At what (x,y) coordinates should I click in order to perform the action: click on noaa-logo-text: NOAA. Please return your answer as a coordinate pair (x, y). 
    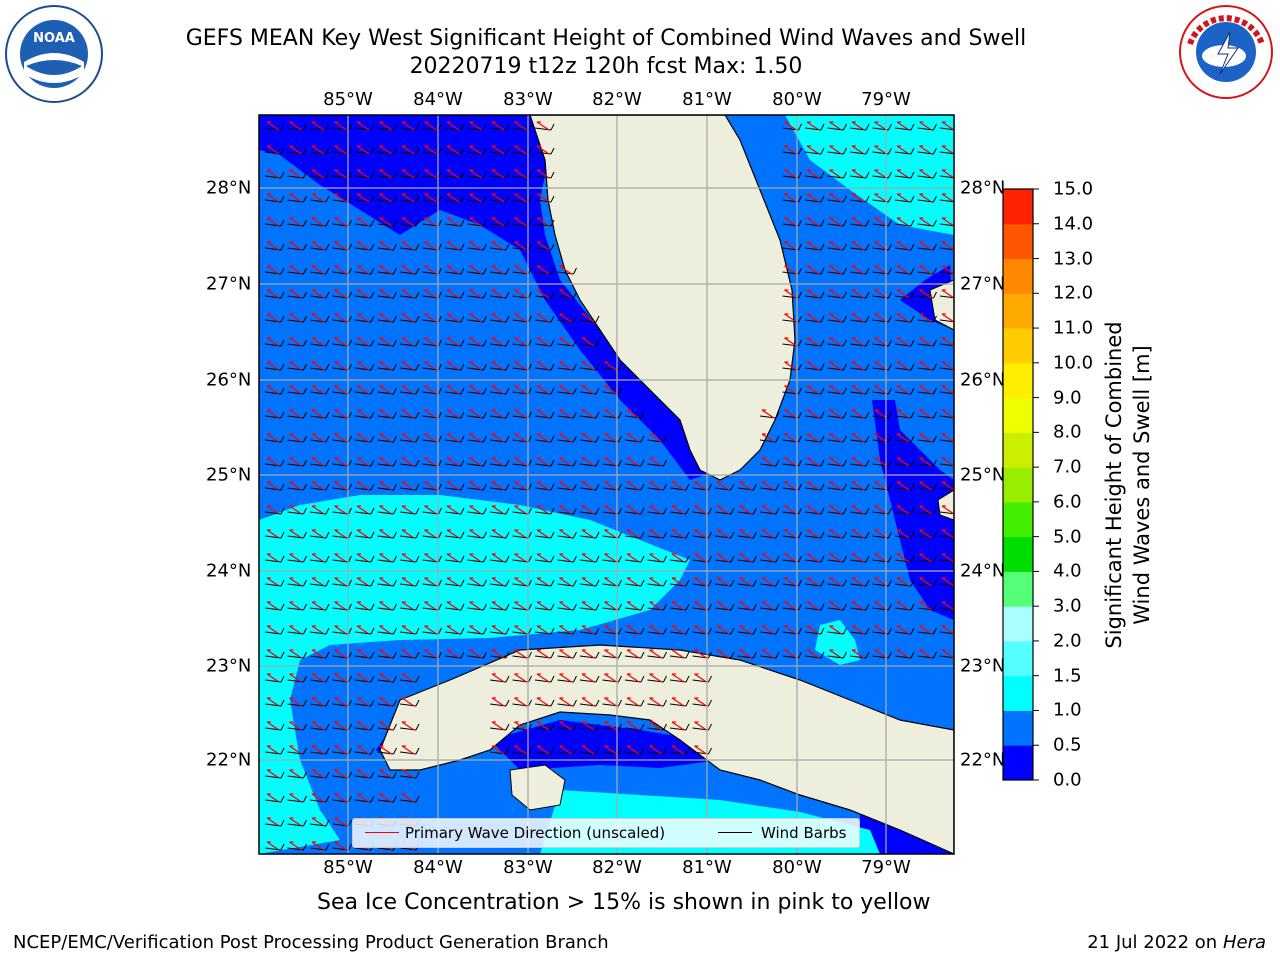
    Looking at the image, I should click on (54, 38).